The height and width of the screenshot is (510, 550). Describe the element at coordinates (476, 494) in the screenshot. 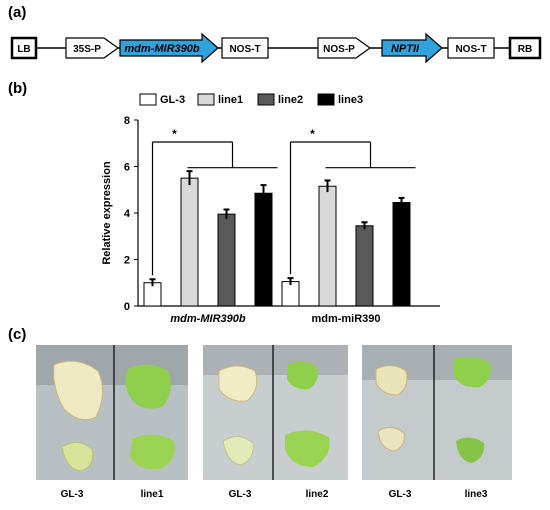

I see `photo-3-right-label: line3` at that location.